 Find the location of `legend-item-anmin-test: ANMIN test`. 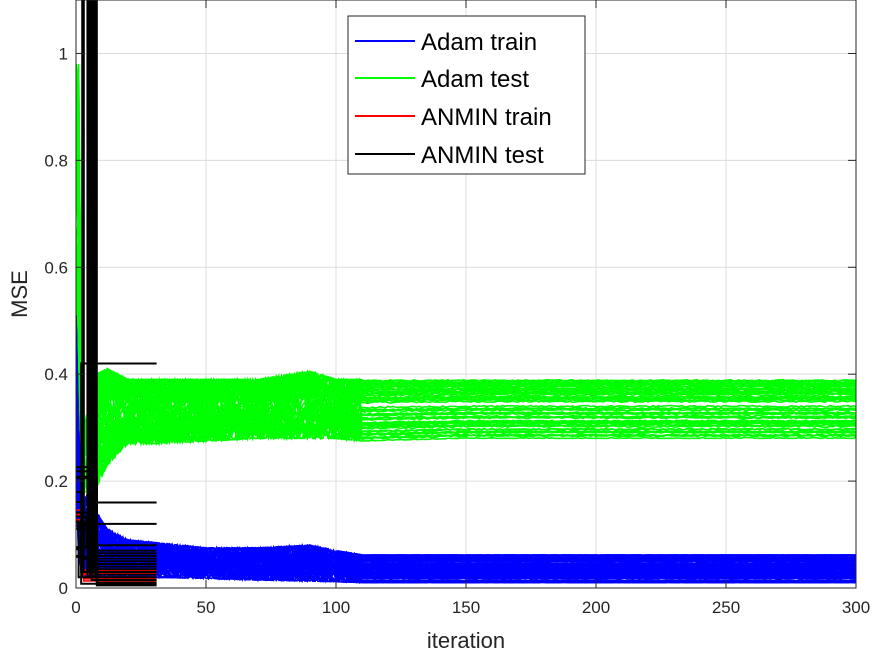

legend-item-anmin-test: ANMIN test is located at coordinates (449, 155).